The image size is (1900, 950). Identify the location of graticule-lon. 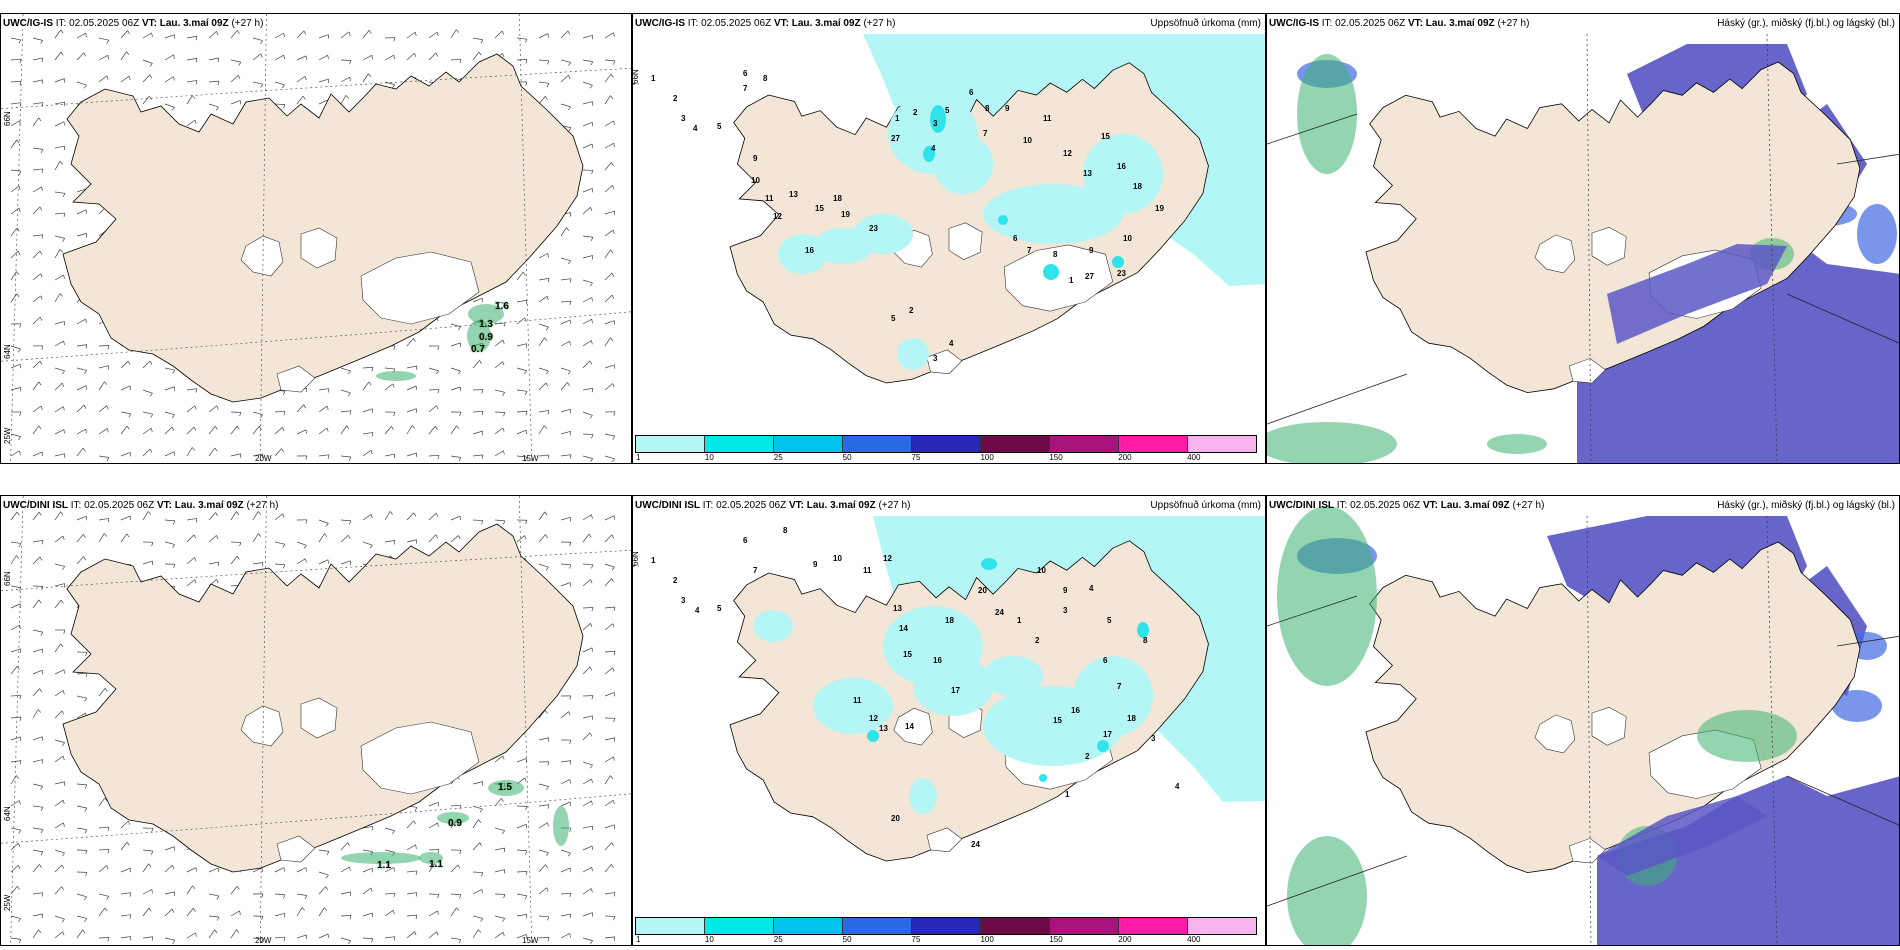
(1772, 248).